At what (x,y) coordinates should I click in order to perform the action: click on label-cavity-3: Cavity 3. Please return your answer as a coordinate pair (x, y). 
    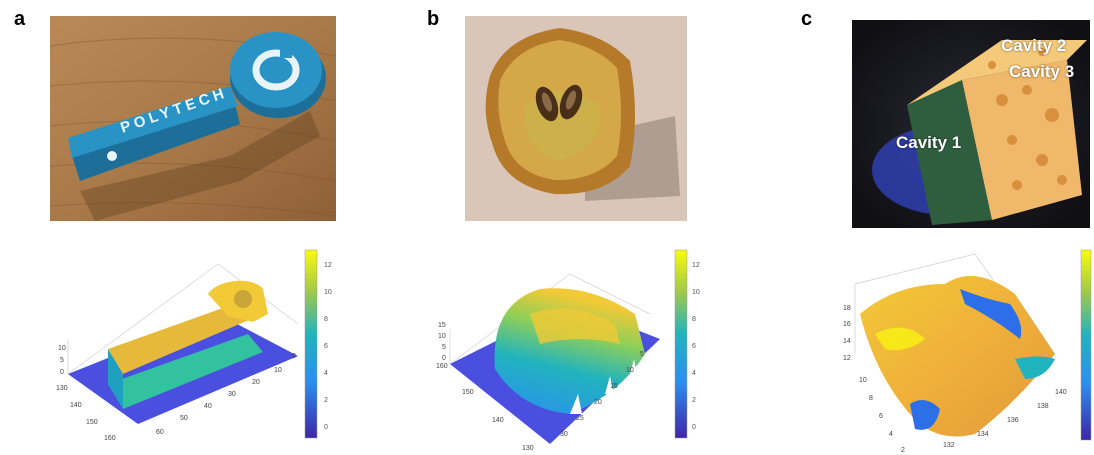
    Looking at the image, I should click on (1042, 71).